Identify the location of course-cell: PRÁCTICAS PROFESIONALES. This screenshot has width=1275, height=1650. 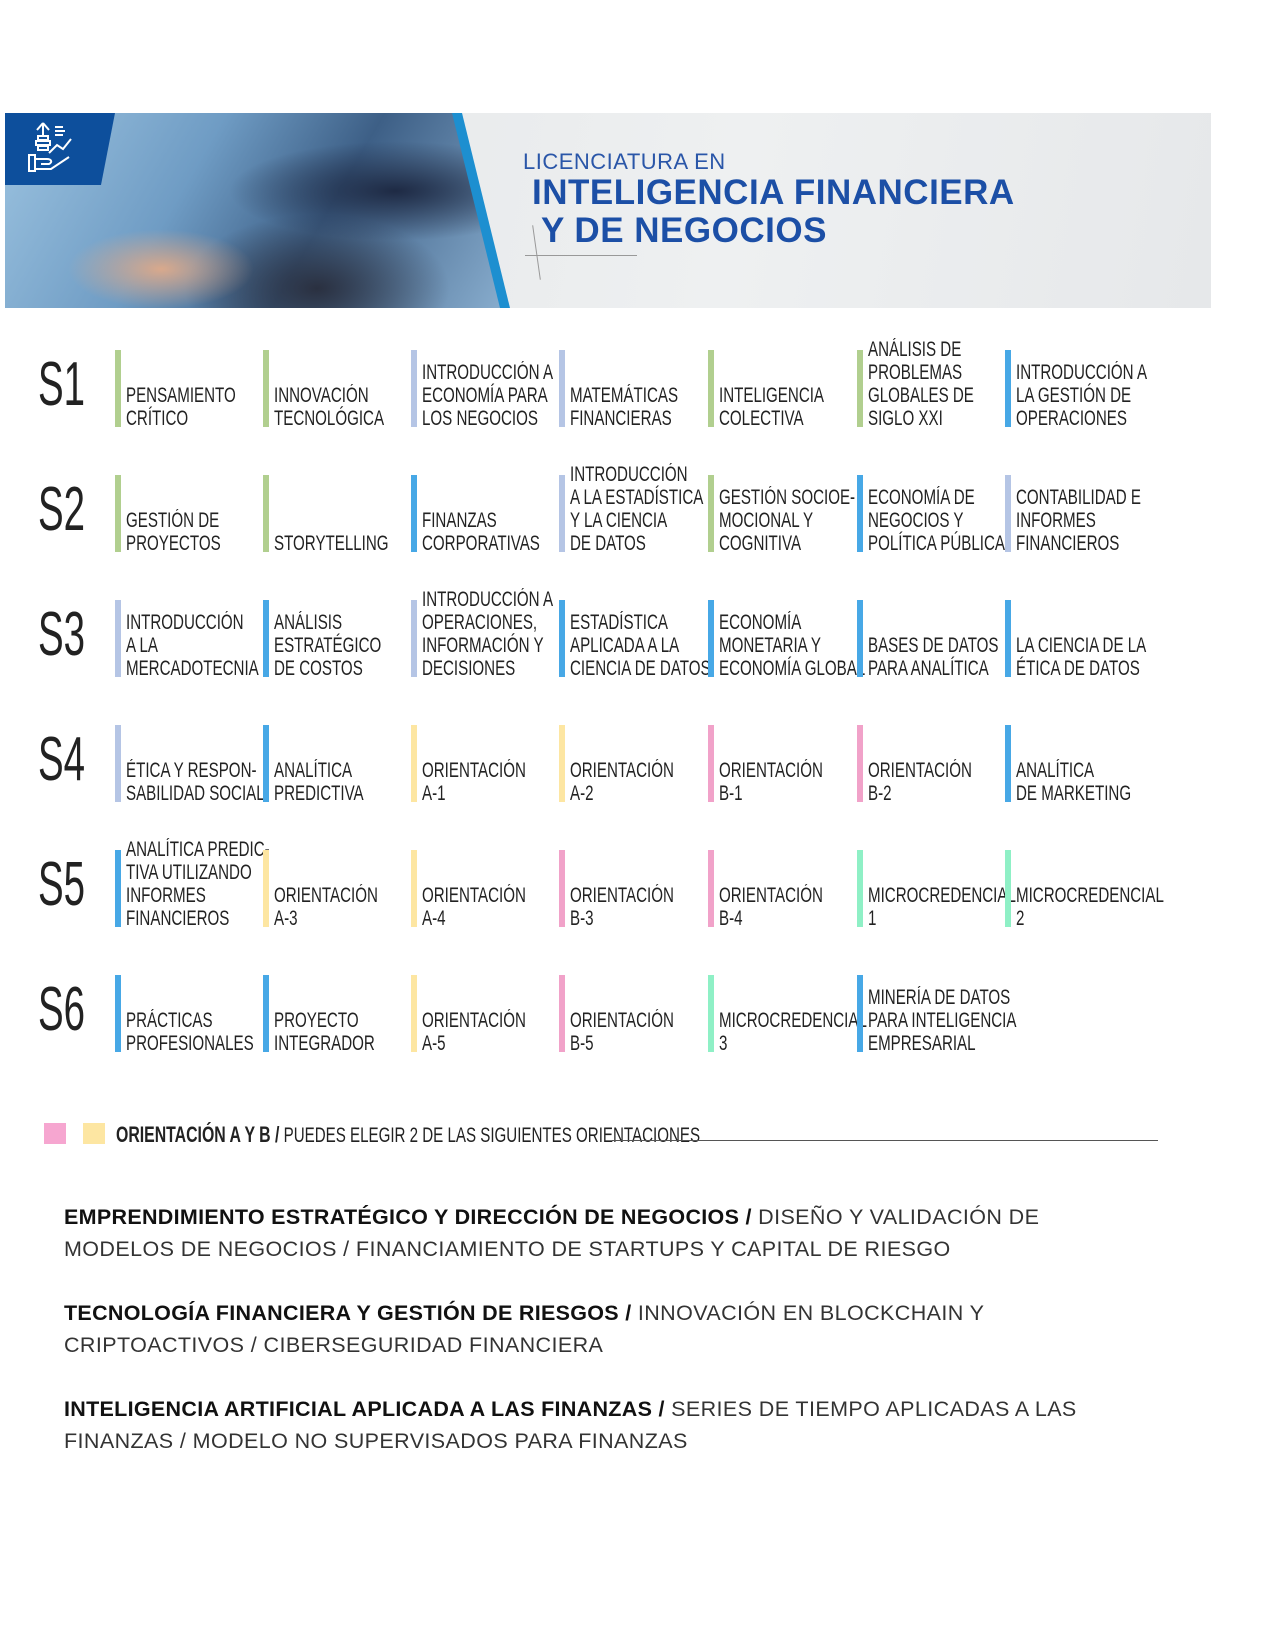
(185, 1015).